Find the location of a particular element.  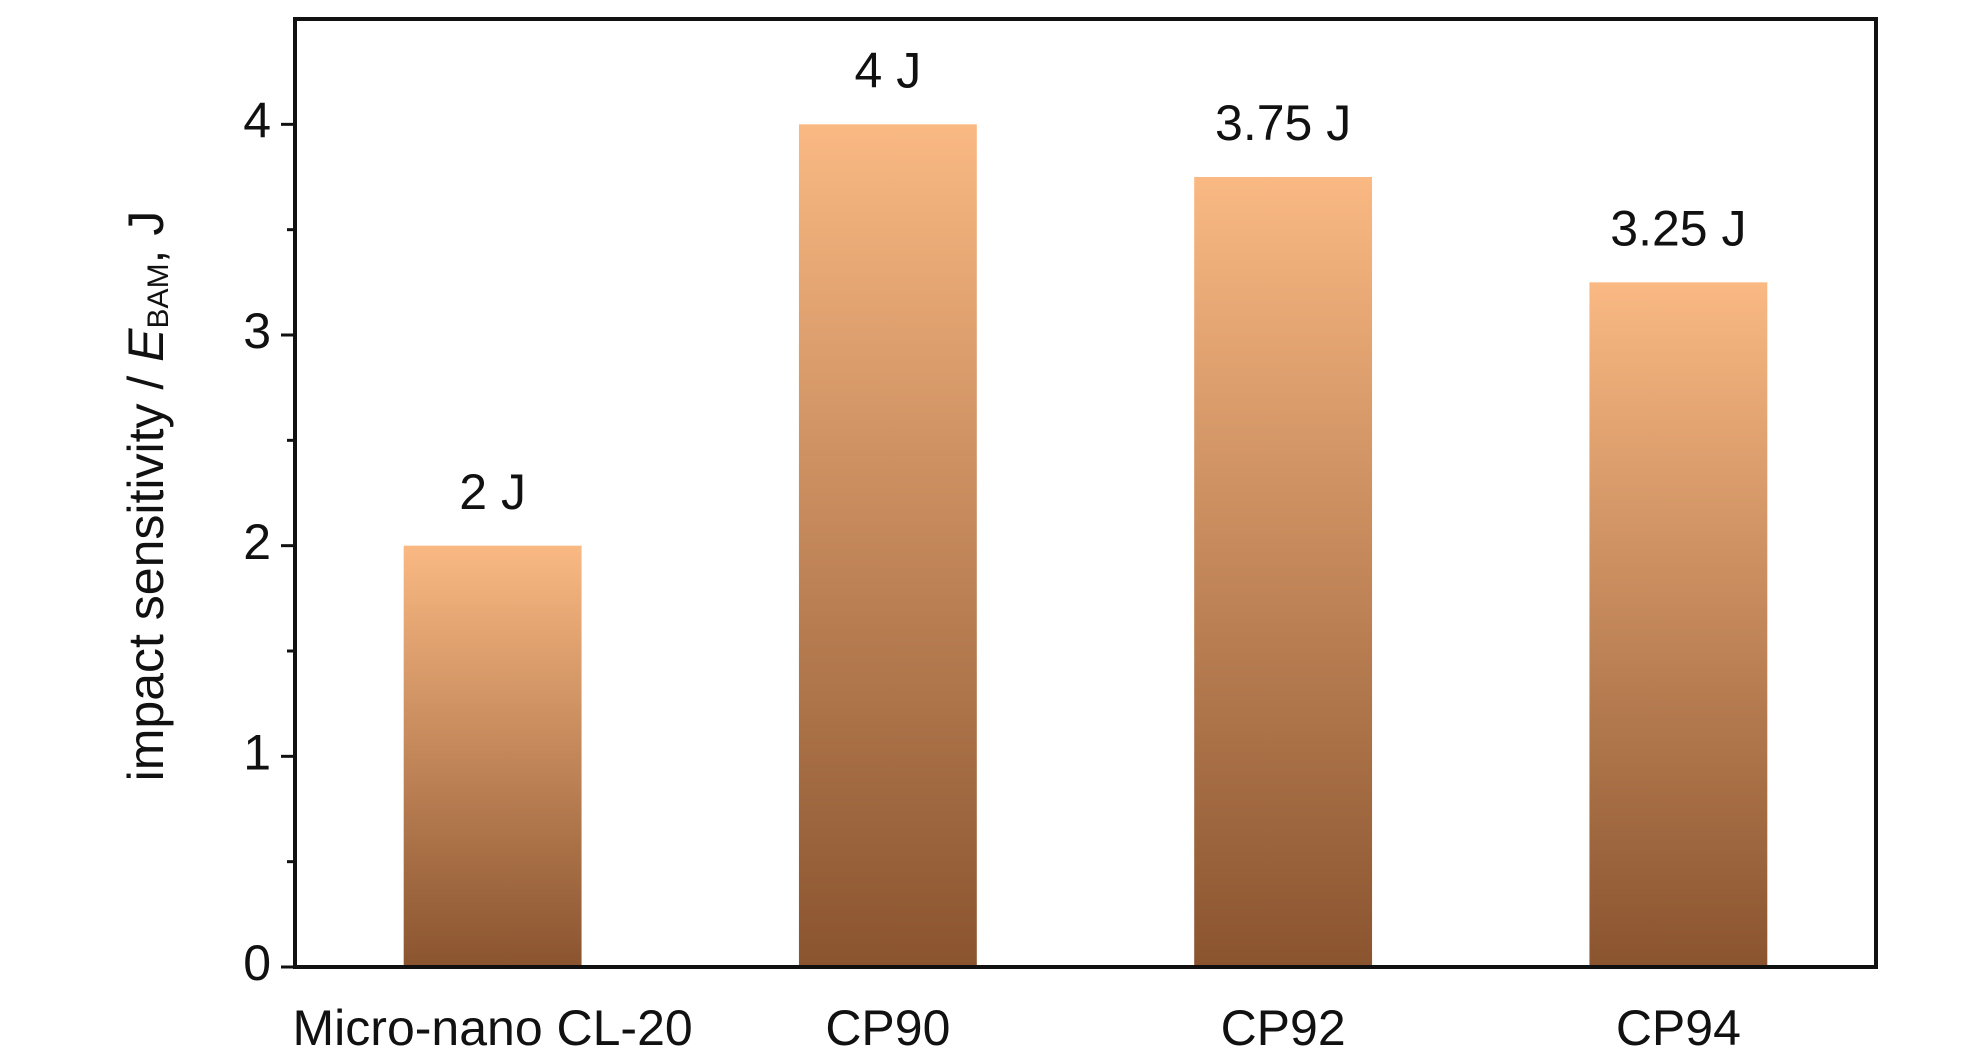

y-label-subscript: BAM is located at coordinates (158, 295).